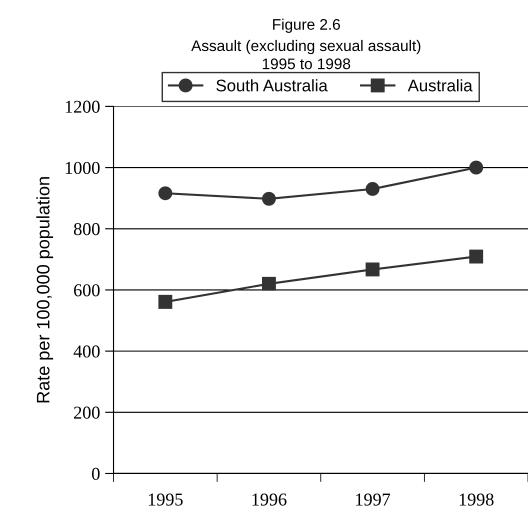 This screenshot has height=532, width=528. I want to click on y-tick-label: 0, so click(96, 474).